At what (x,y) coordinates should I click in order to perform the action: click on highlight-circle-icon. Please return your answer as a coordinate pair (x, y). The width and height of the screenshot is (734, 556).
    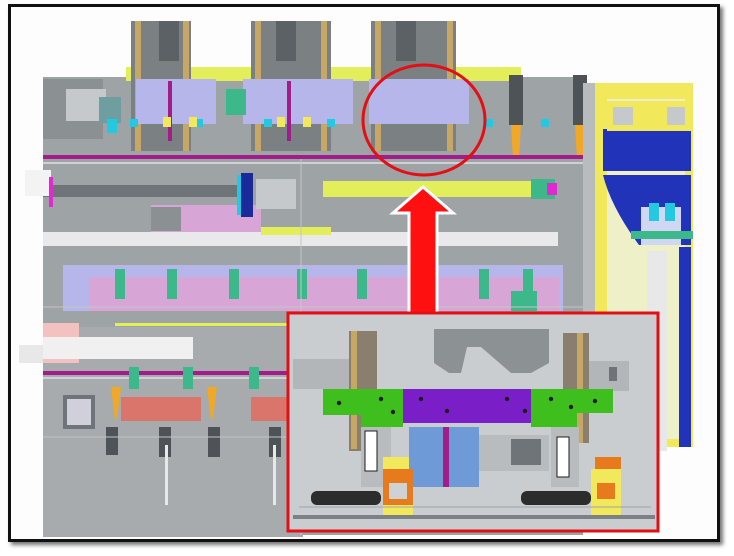
    Looking at the image, I should click on (424, 120).